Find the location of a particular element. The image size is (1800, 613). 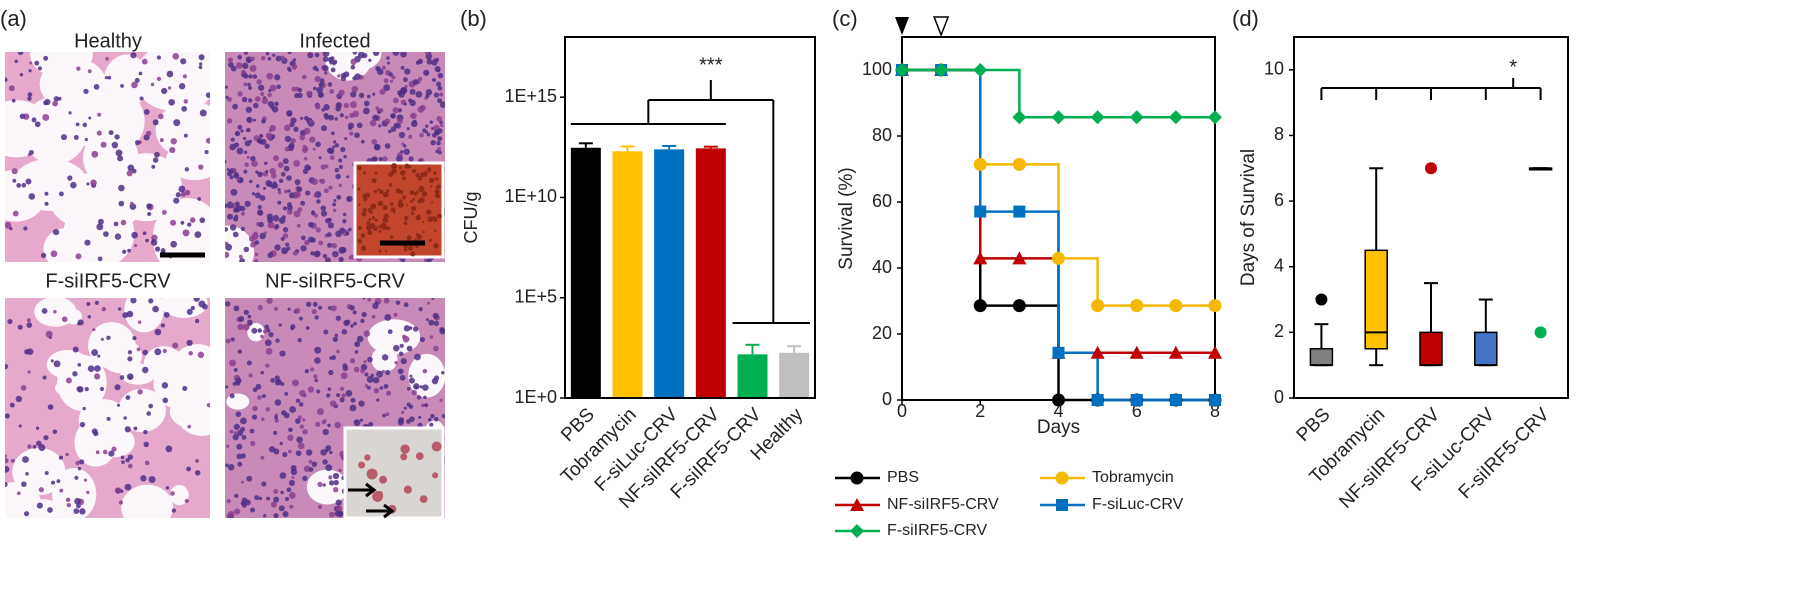

y-tick-label: 2 is located at coordinates (1279, 331).